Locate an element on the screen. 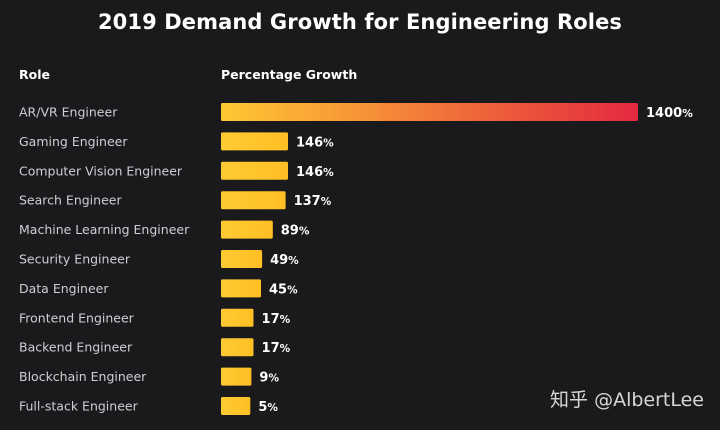  role-label: Security Engineer is located at coordinates (75, 259).